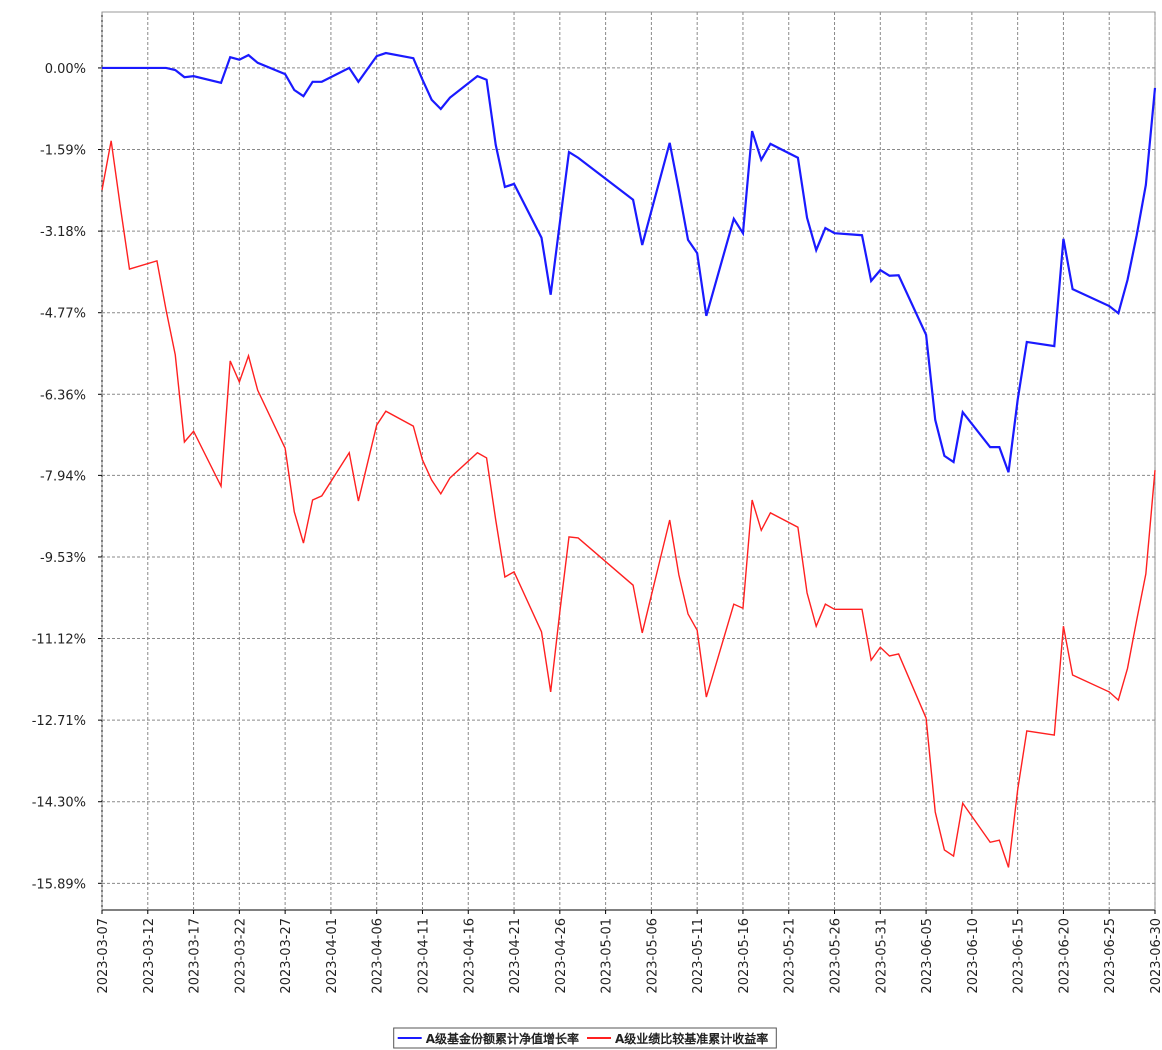 This screenshot has width=1162, height=1050. I want to click on x-tick-label: 2023-05-11, so click(698, 956).